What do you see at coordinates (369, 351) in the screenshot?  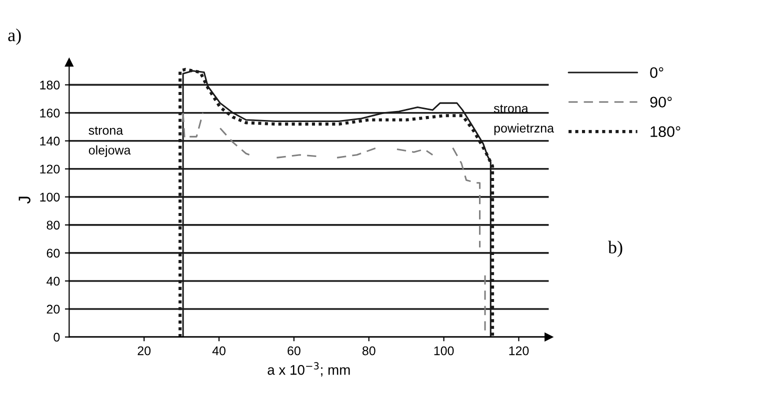 I see `x-tick-label: 80` at bounding box center [369, 351].